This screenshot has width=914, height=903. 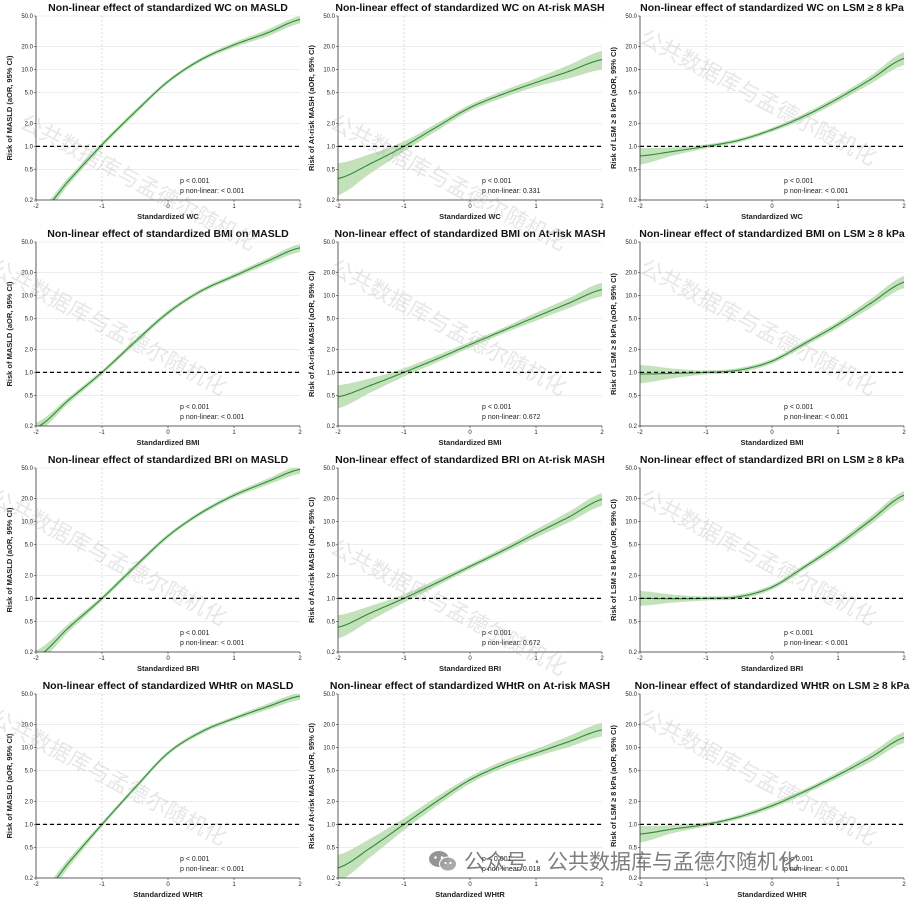 I want to click on p-nonlinear-label: p non-linear: 0.331, so click(x=511, y=191).